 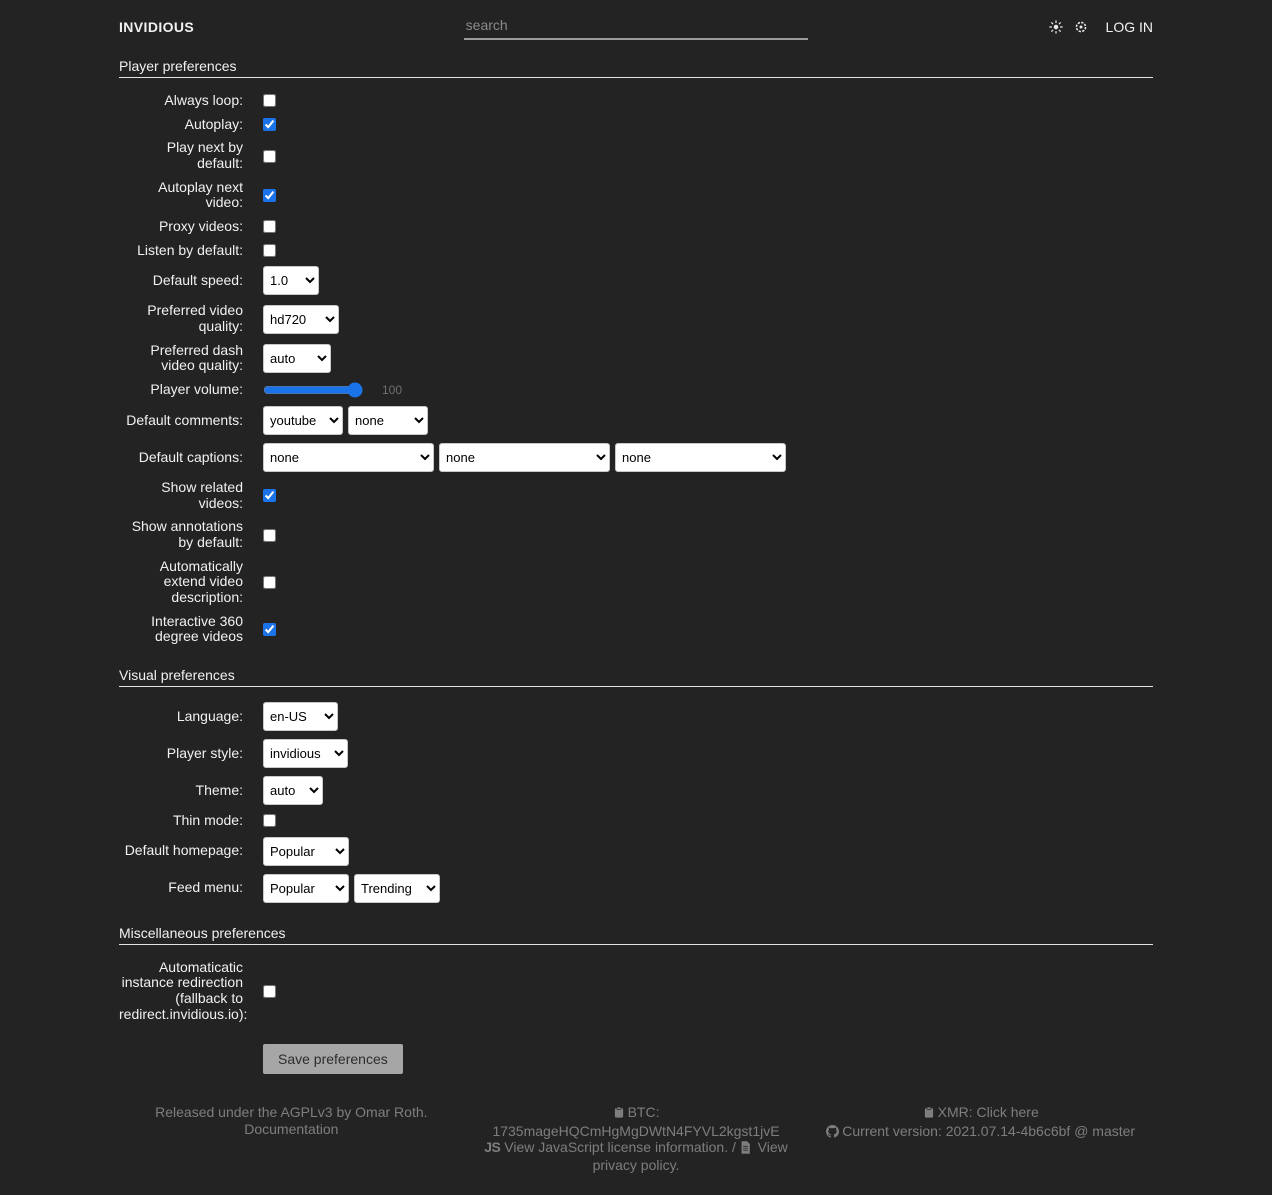 What do you see at coordinates (1007, 1112) in the screenshot?
I see `xmr-link: Click here` at bounding box center [1007, 1112].